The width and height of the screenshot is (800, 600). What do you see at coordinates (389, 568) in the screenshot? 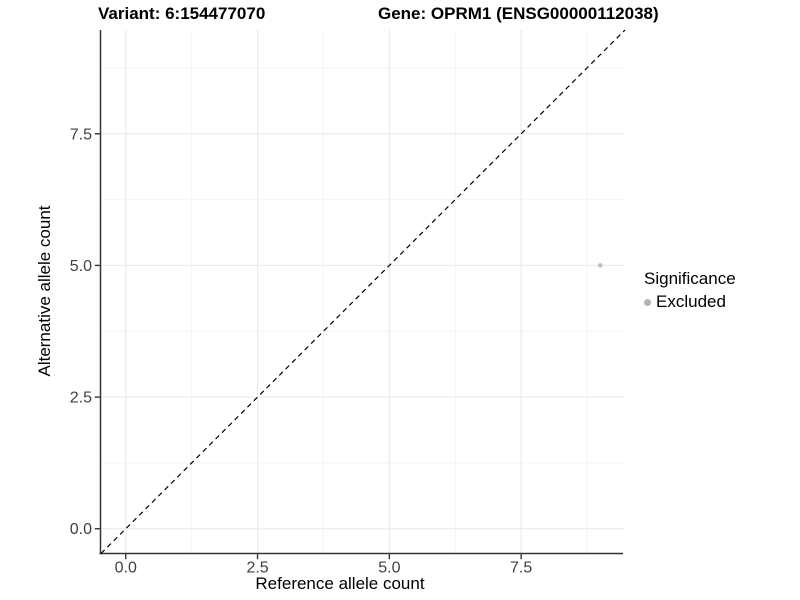
I see `x-tick-label: 5.0` at bounding box center [389, 568].